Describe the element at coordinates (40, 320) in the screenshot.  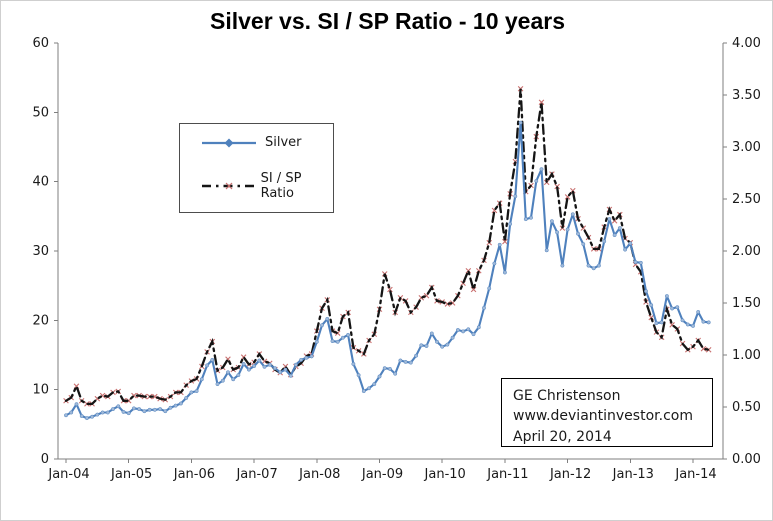
I see `svg-text: 20` at that location.